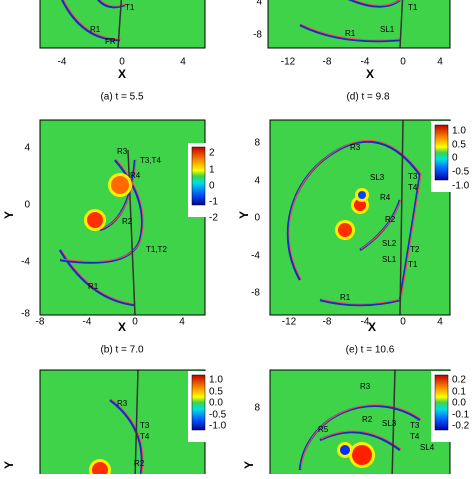 This screenshot has height=479, width=474. Describe the element at coordinates (389, 243) in the screenshot. I see `annotation: SL2` at that location.